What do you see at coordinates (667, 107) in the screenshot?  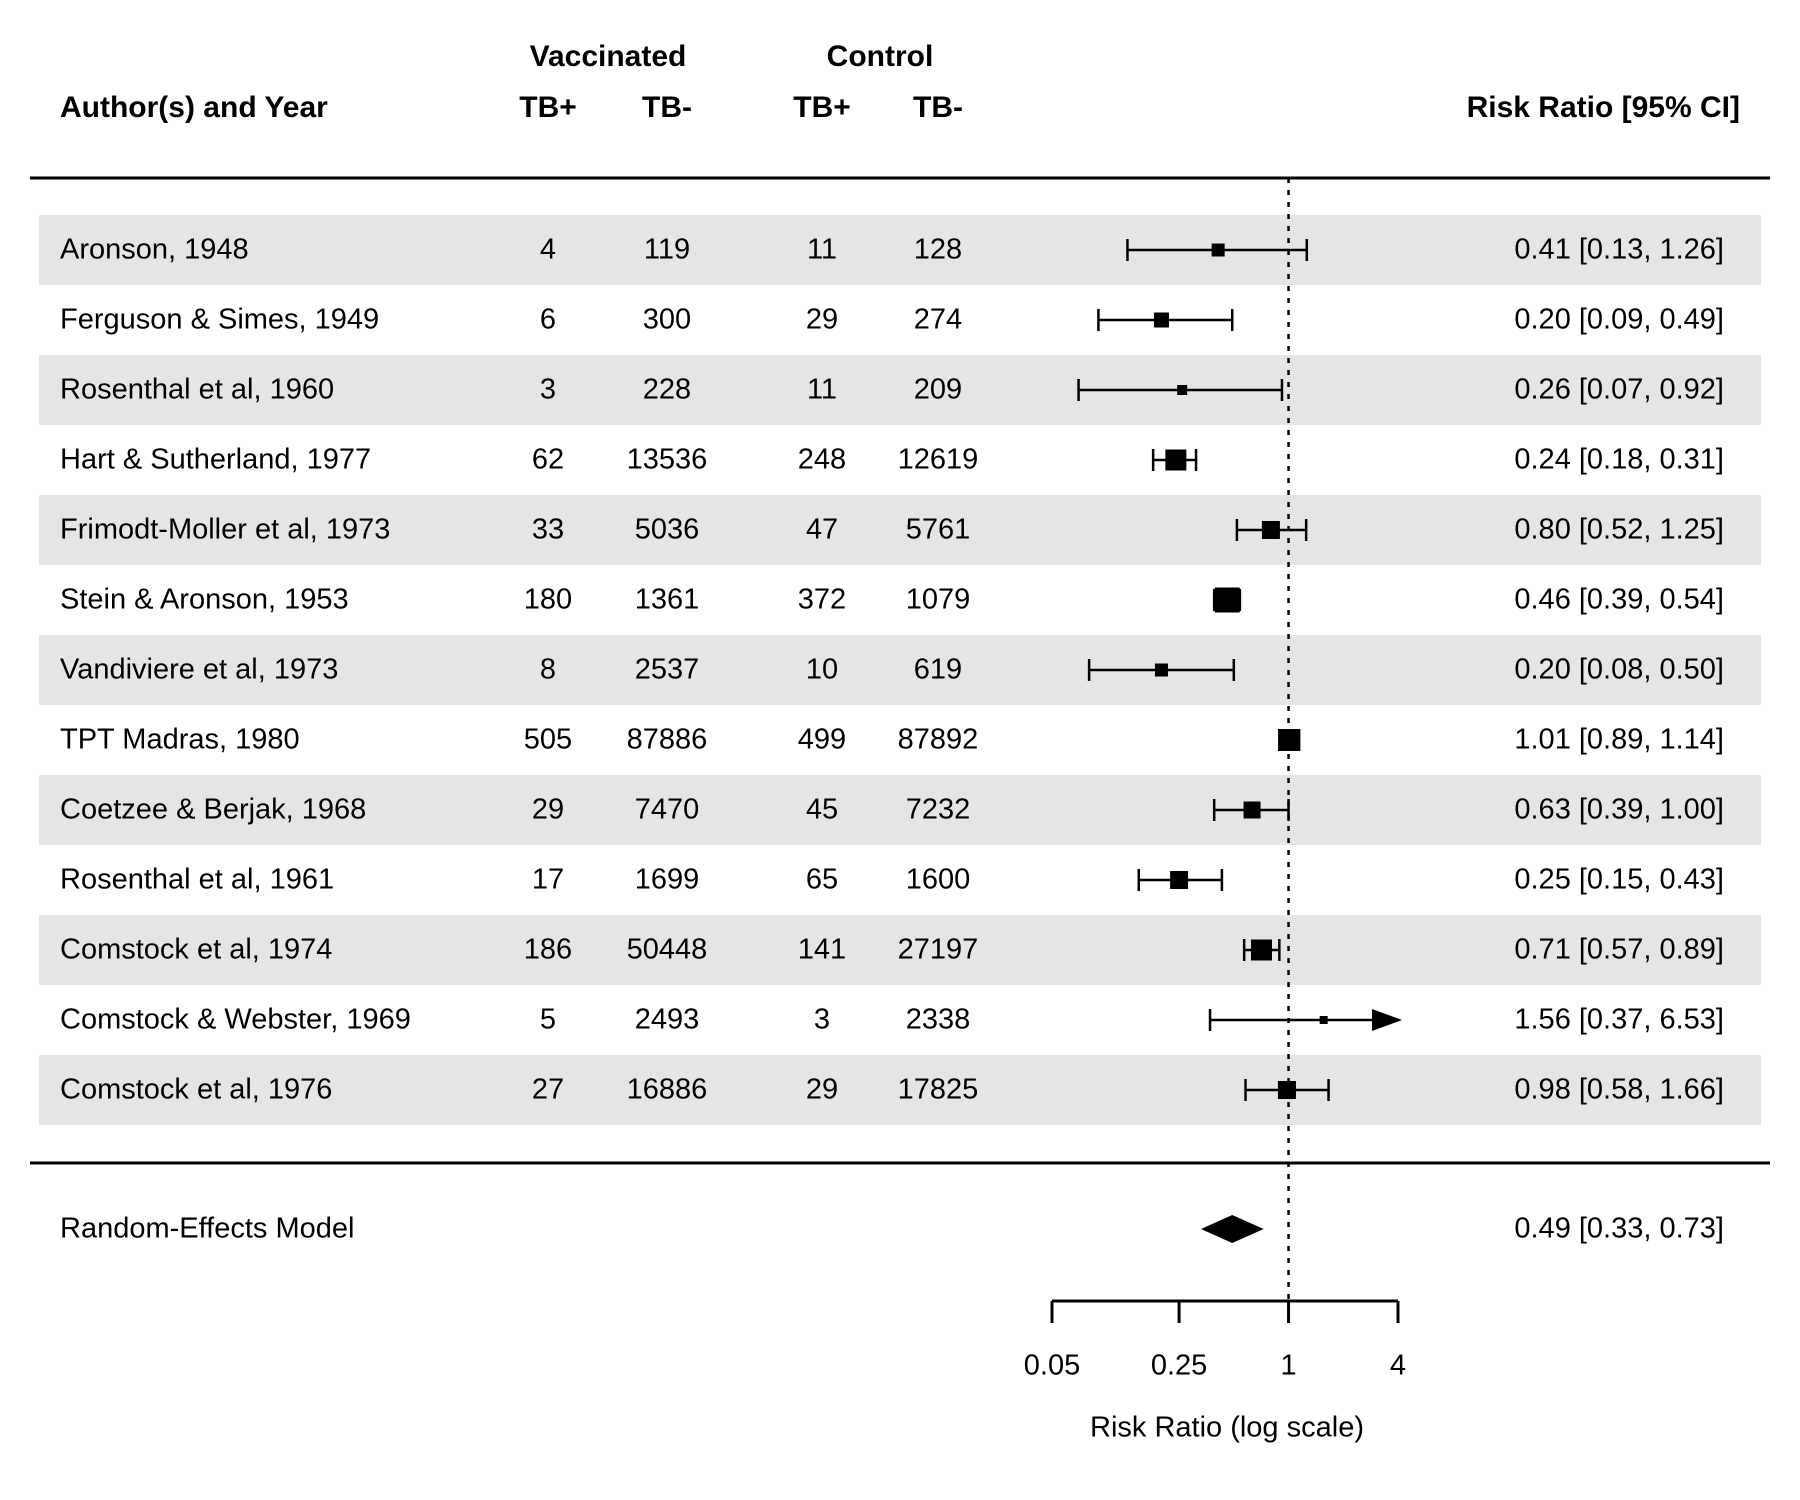 I see `column-header-vaccinated-tb-neg: TB-` at bounding box center [667, 107].